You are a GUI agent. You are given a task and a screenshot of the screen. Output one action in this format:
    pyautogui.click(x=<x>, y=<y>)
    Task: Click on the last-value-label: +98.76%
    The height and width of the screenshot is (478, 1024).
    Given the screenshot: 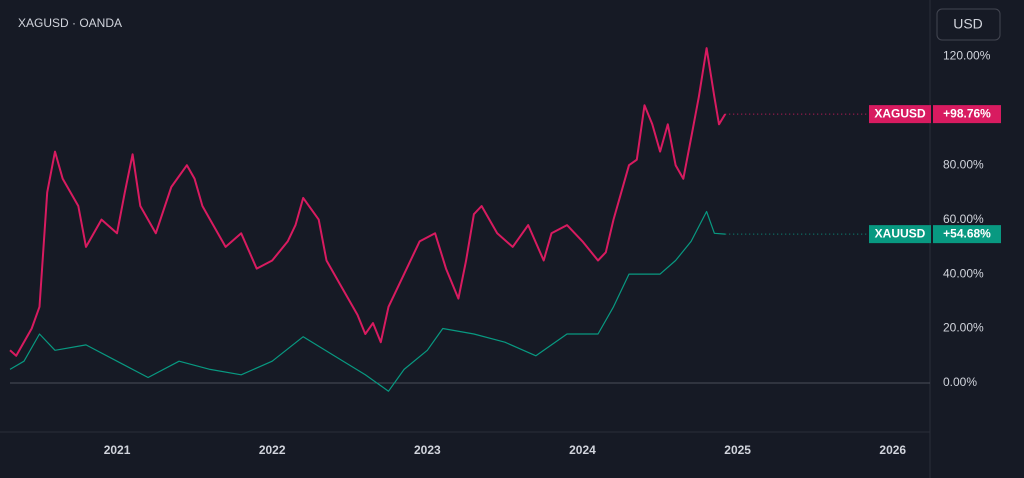 What is the action you would take?
    pyautogui.click(x=967, y=113)
    